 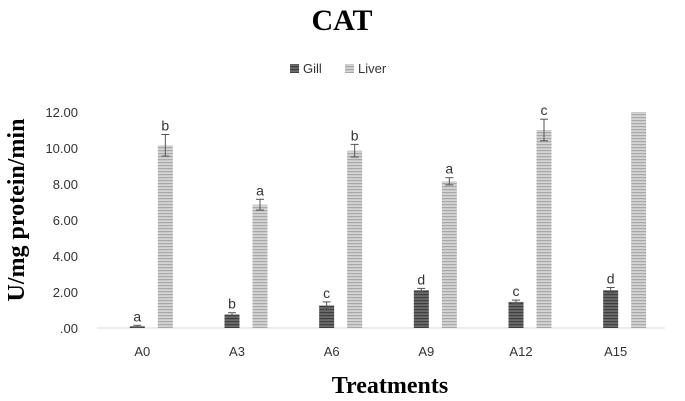 I want to click on bar-liver-a15, so click(x=639, y=220).